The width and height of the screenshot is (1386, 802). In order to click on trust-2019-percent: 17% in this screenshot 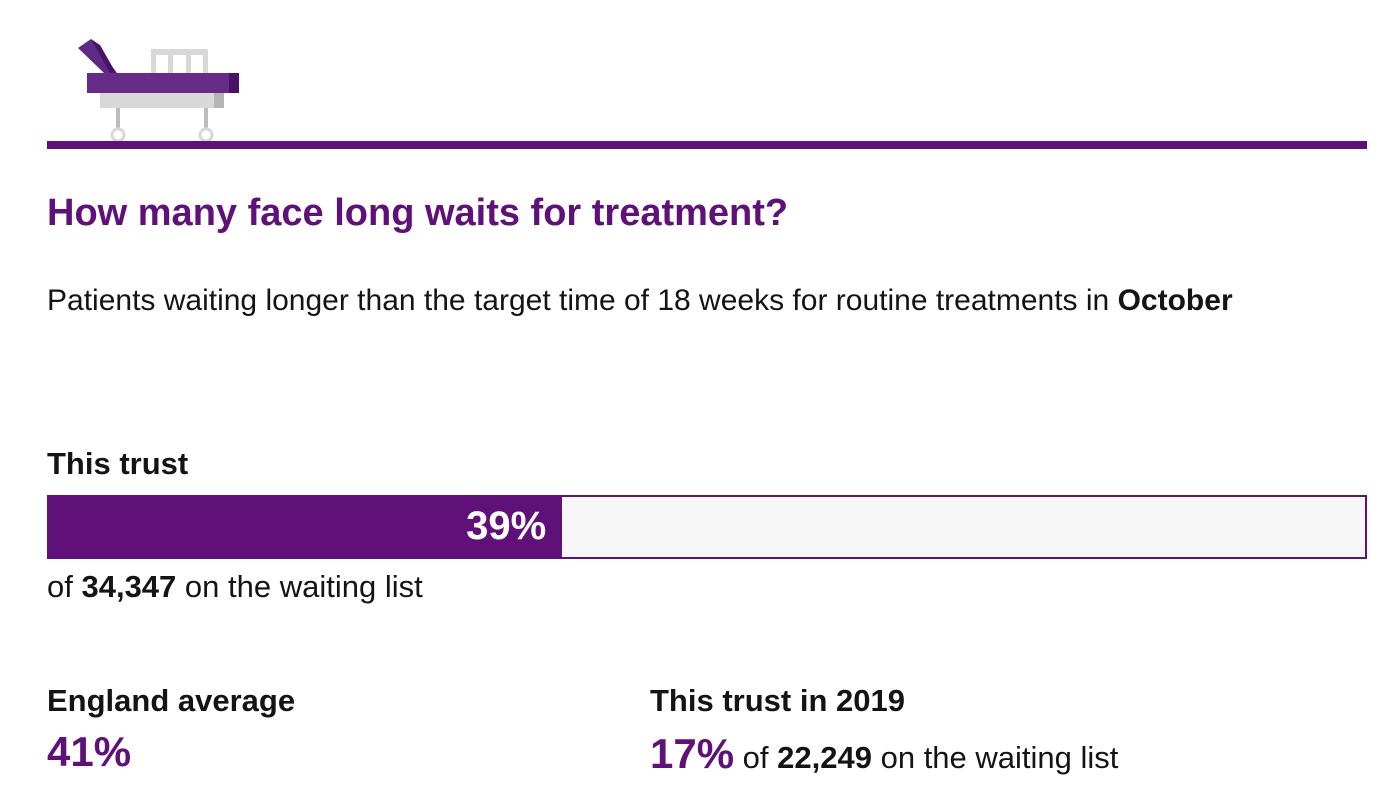, I will do `click(692, 753)`.